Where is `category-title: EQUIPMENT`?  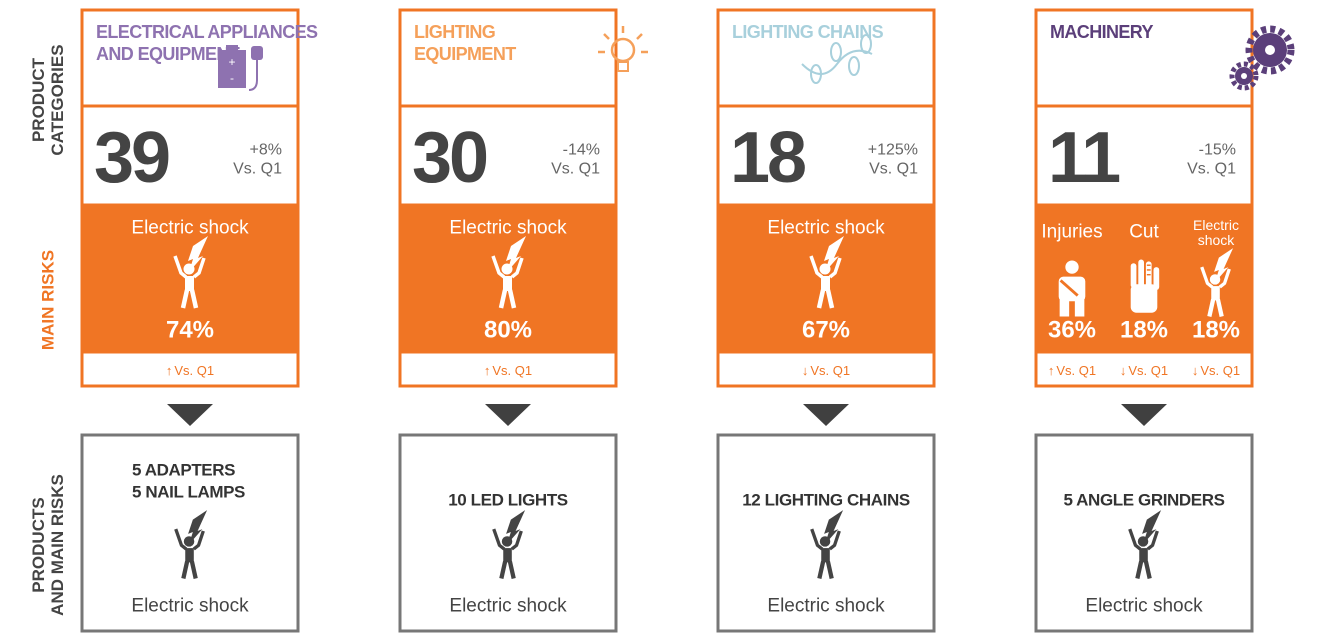
category-title: EQUIPMENT is located at coordinates (465, 54).